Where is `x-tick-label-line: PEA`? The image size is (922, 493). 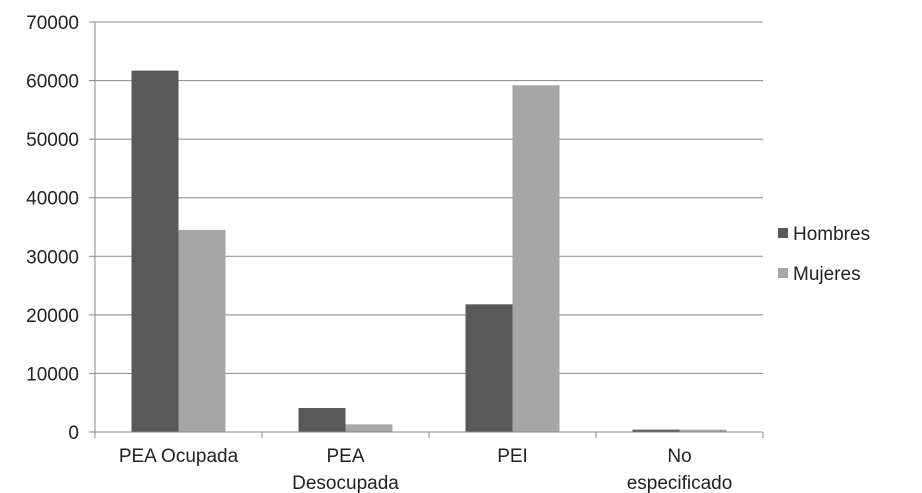 x-tick-label-line: PEA is located at coordinates (345, 456).